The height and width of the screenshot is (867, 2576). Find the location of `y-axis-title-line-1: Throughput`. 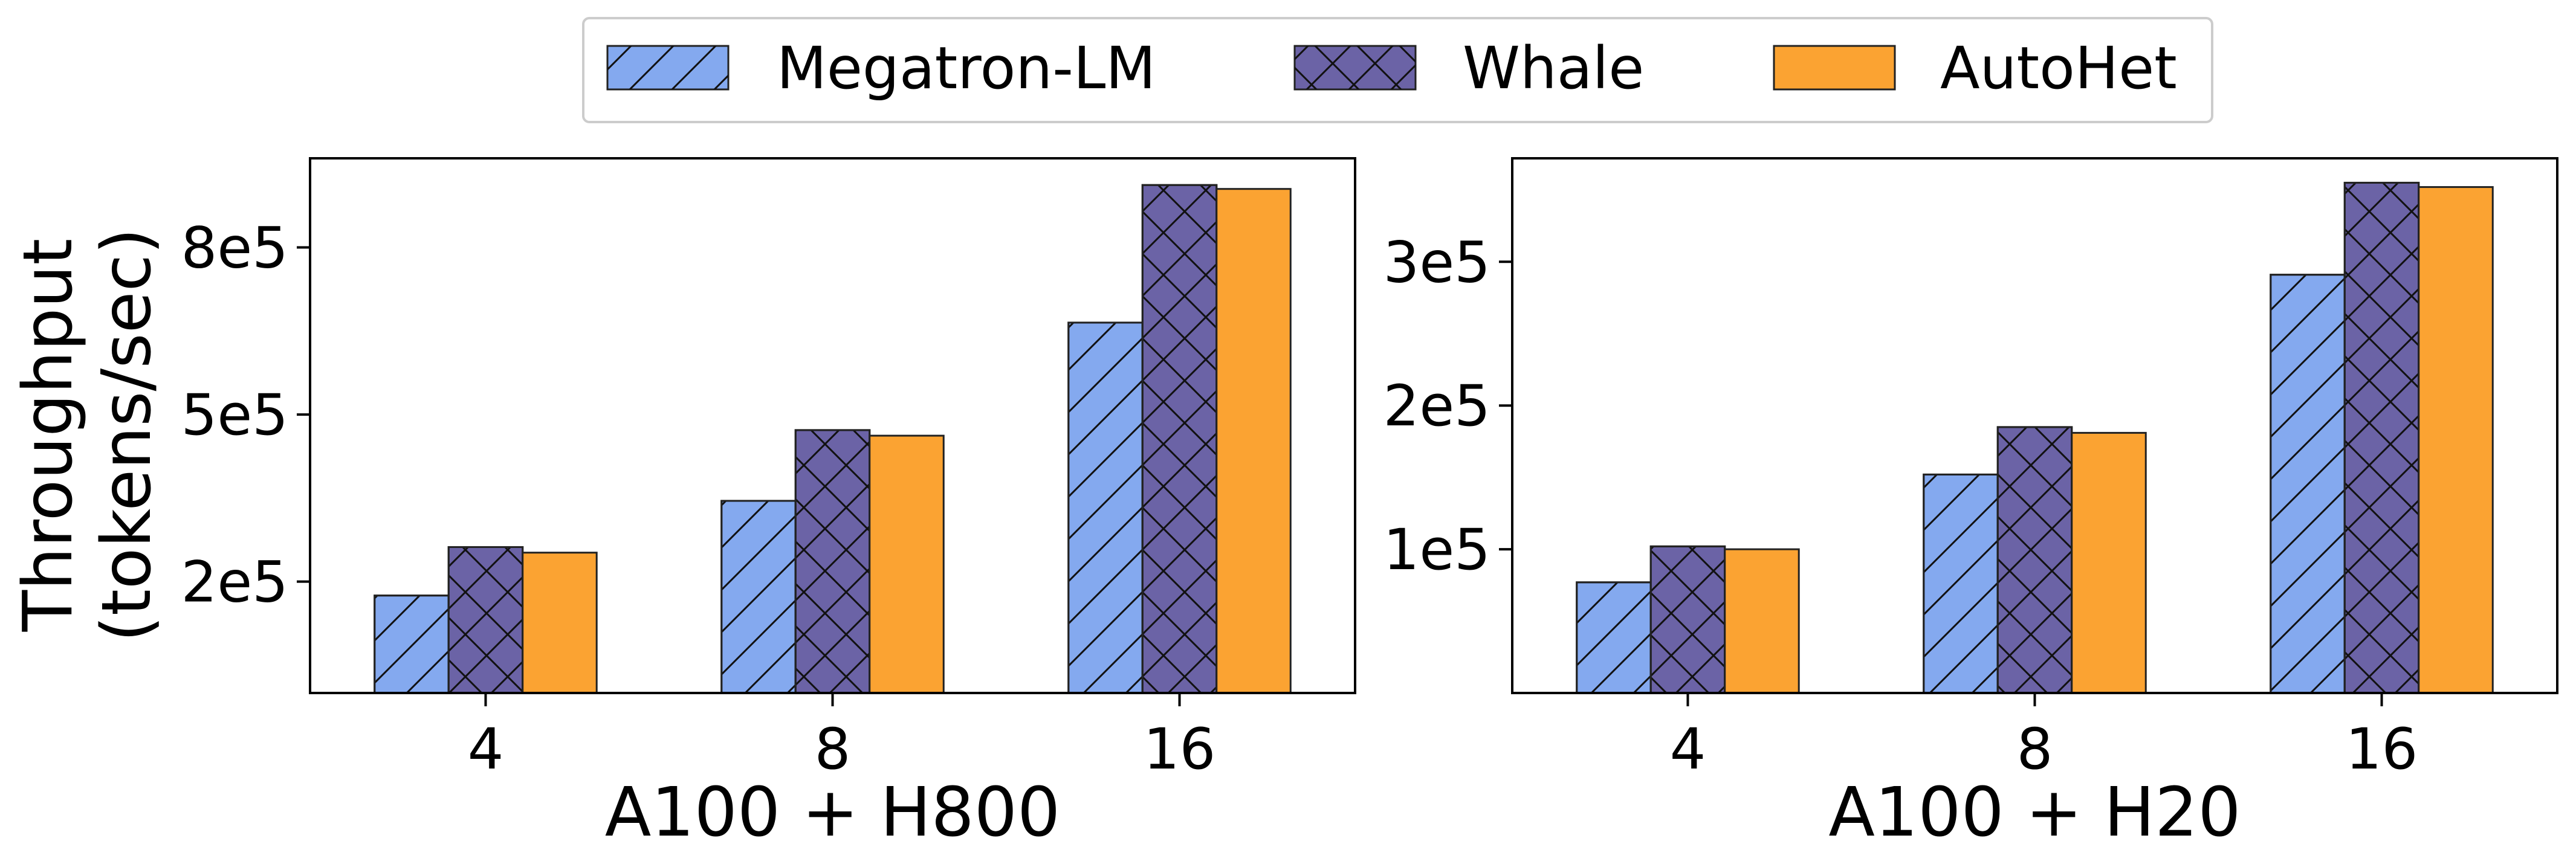

y-axis-title-line-1: Throughput is located at coordinates (48, 436).